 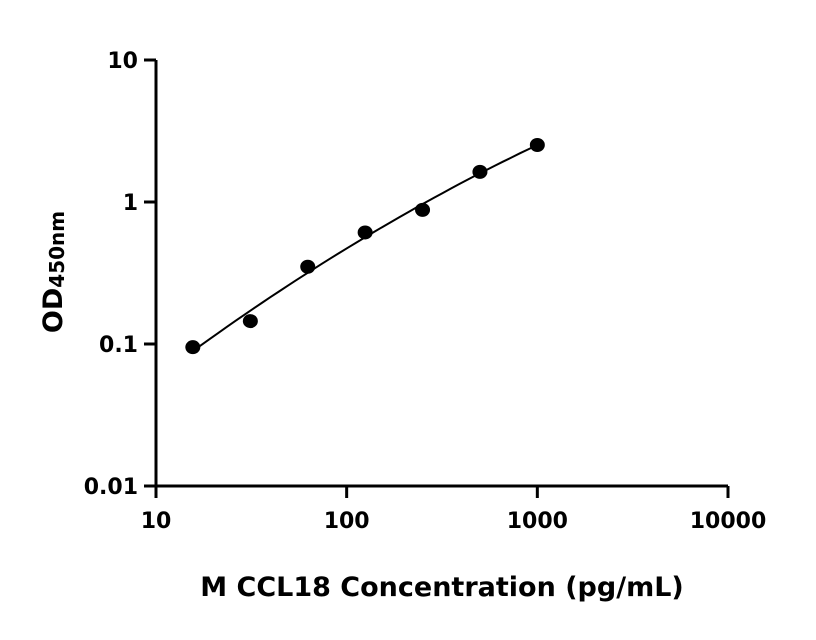 What do you see at coordinates (57, 249) in the screenshot?
I see `y-axis-label-sub: 450nm` at bounding box center [57, 249].